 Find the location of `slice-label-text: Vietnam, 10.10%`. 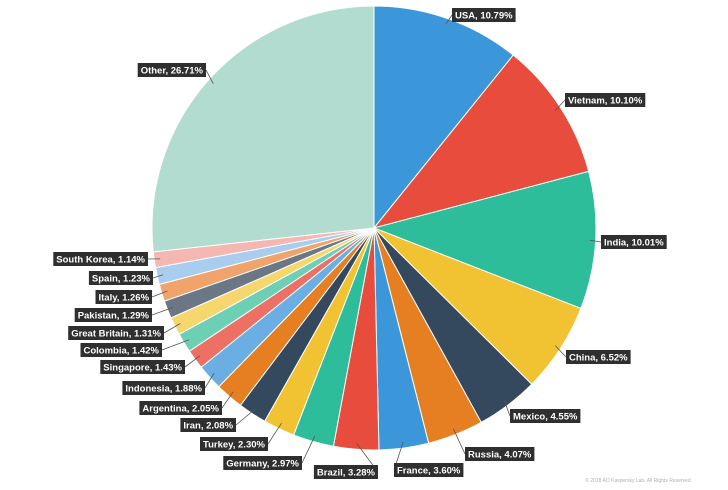

slice-label-text: Vietnam, 10.10% is located at coordinates (605, 101).